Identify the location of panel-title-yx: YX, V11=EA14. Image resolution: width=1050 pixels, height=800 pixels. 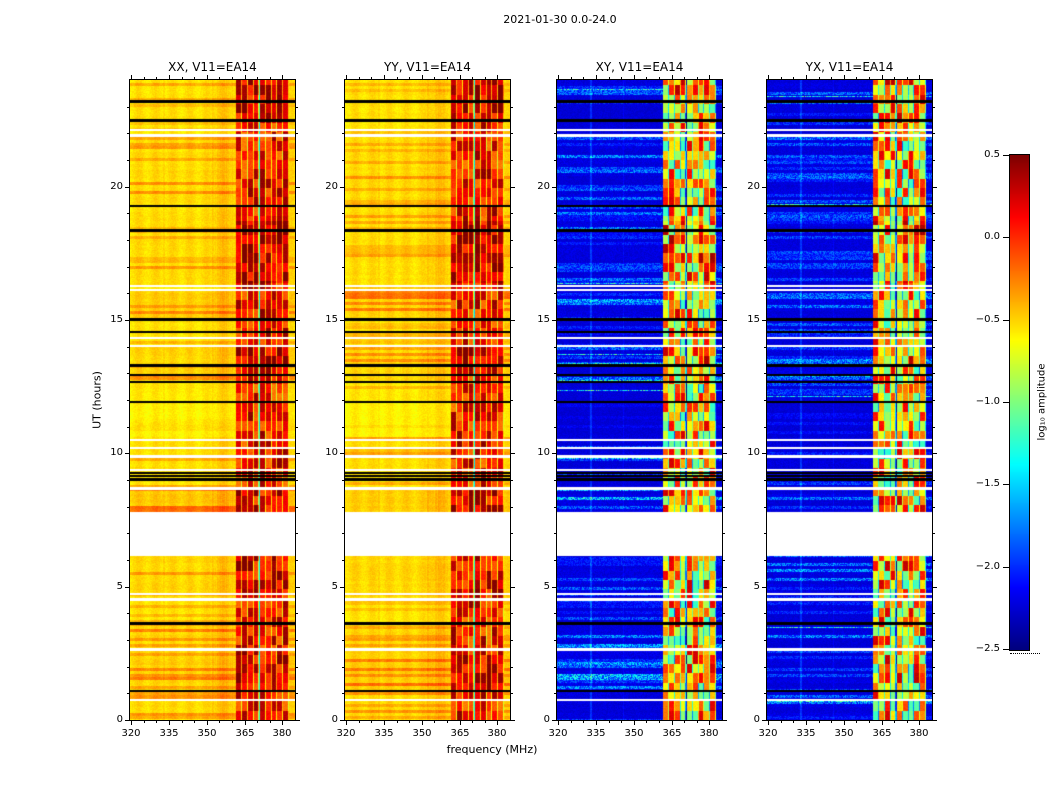
(849, 67).